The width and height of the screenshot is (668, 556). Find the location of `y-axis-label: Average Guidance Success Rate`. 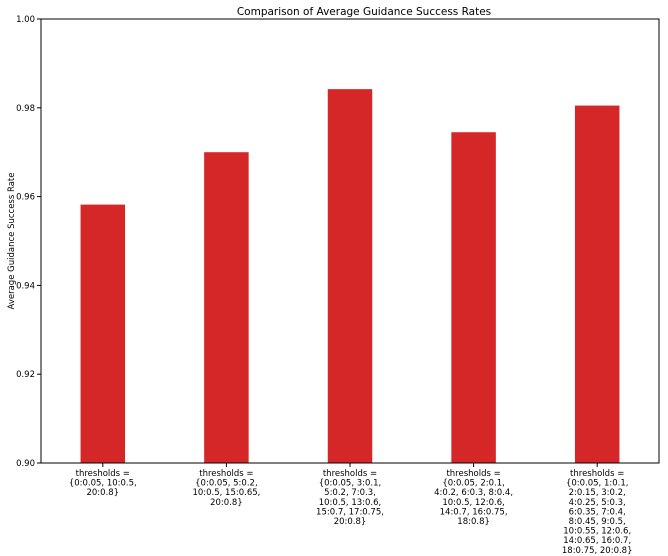

y-axis-label: Average Guidance Success Rate is located at coordinates (12, 241).